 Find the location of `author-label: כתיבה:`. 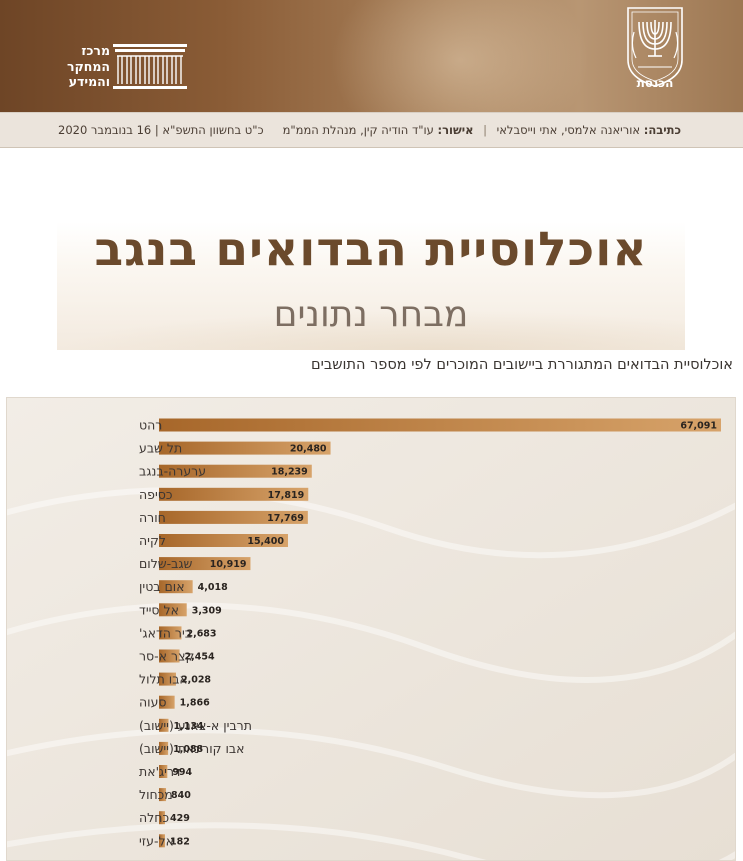

author-label: כתיבה: is located at coordinates (662, 130).